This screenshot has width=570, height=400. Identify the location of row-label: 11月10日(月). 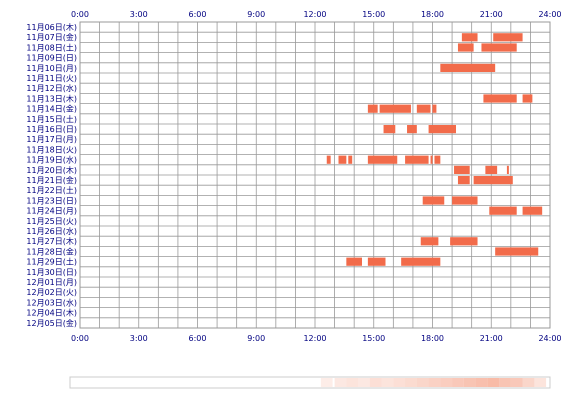
(51, 68).